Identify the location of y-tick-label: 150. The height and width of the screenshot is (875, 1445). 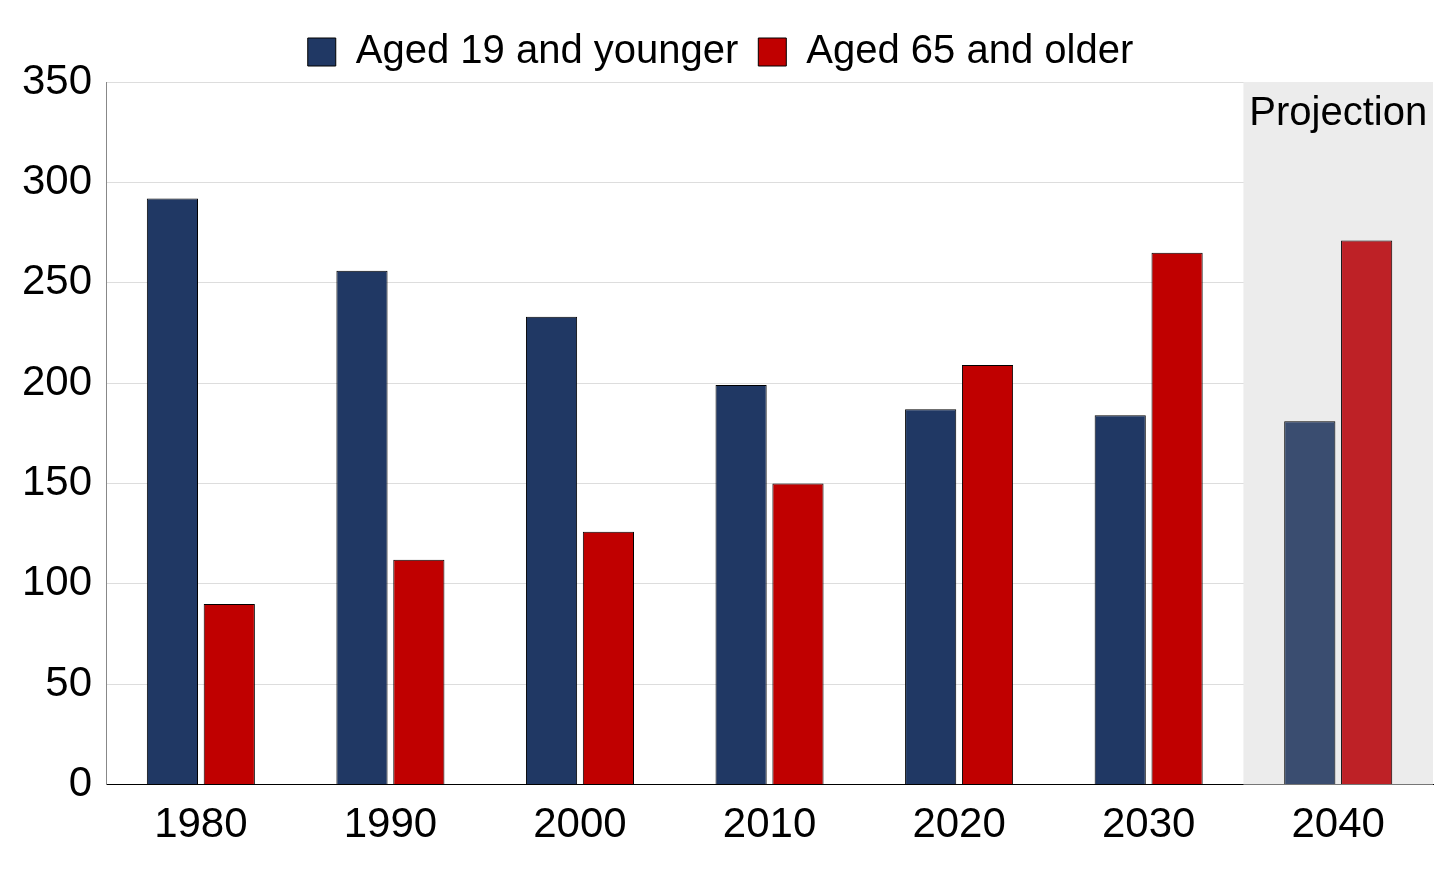
(57, 481).